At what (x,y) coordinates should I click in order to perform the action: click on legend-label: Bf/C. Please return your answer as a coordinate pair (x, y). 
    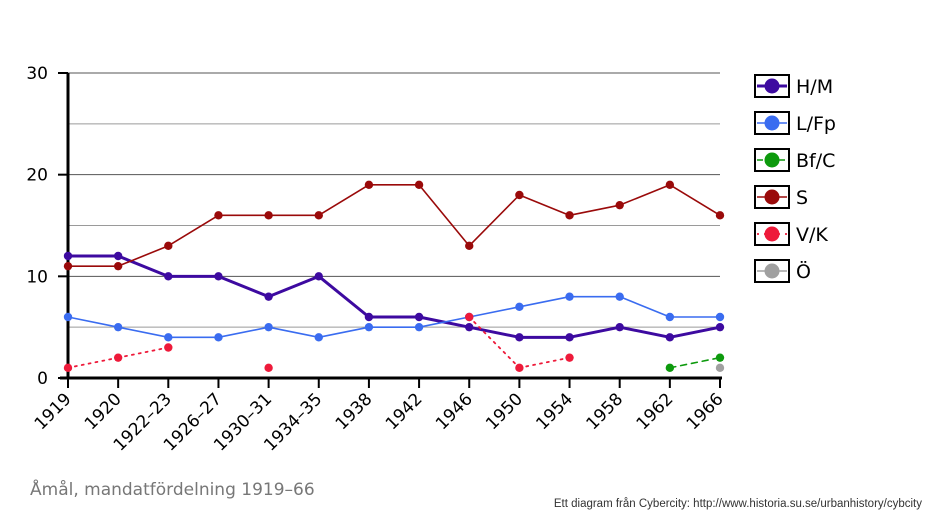
    Looking at the image, I should click on (815, 161).